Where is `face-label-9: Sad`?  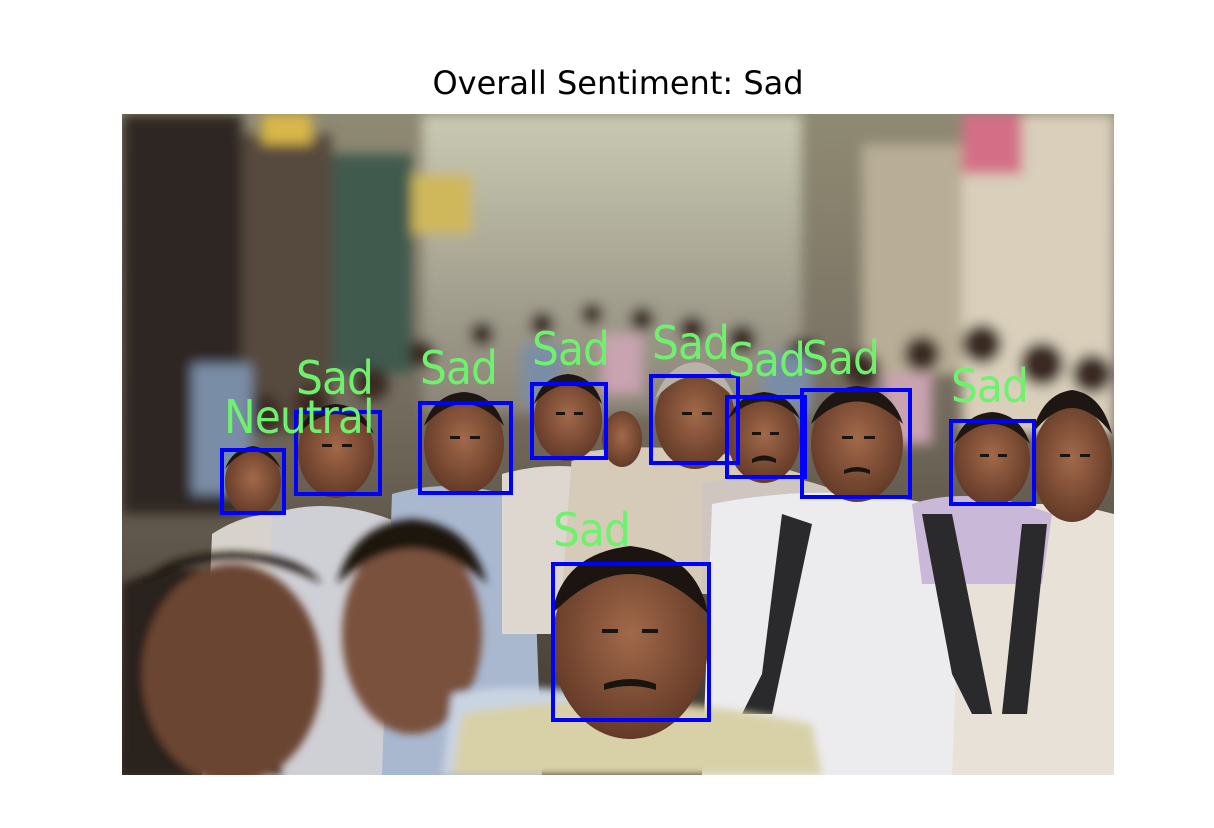 face-label-9: Sad is located at coordinates (592, 530).